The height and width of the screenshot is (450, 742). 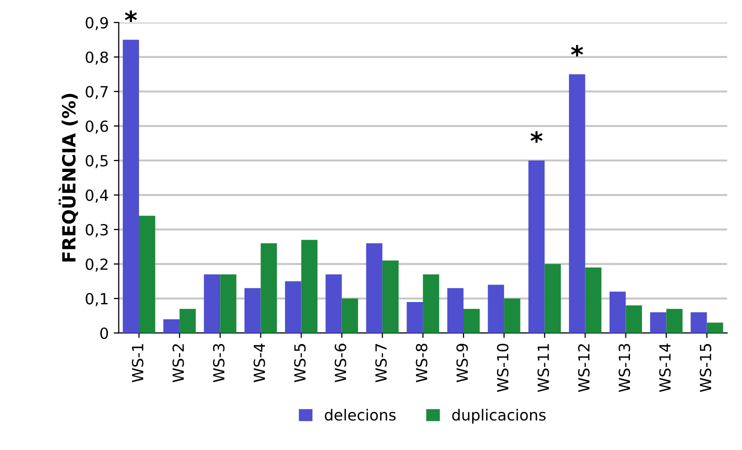 I want to click on y-tick-label: 0,1, so click(x=97, y=299).